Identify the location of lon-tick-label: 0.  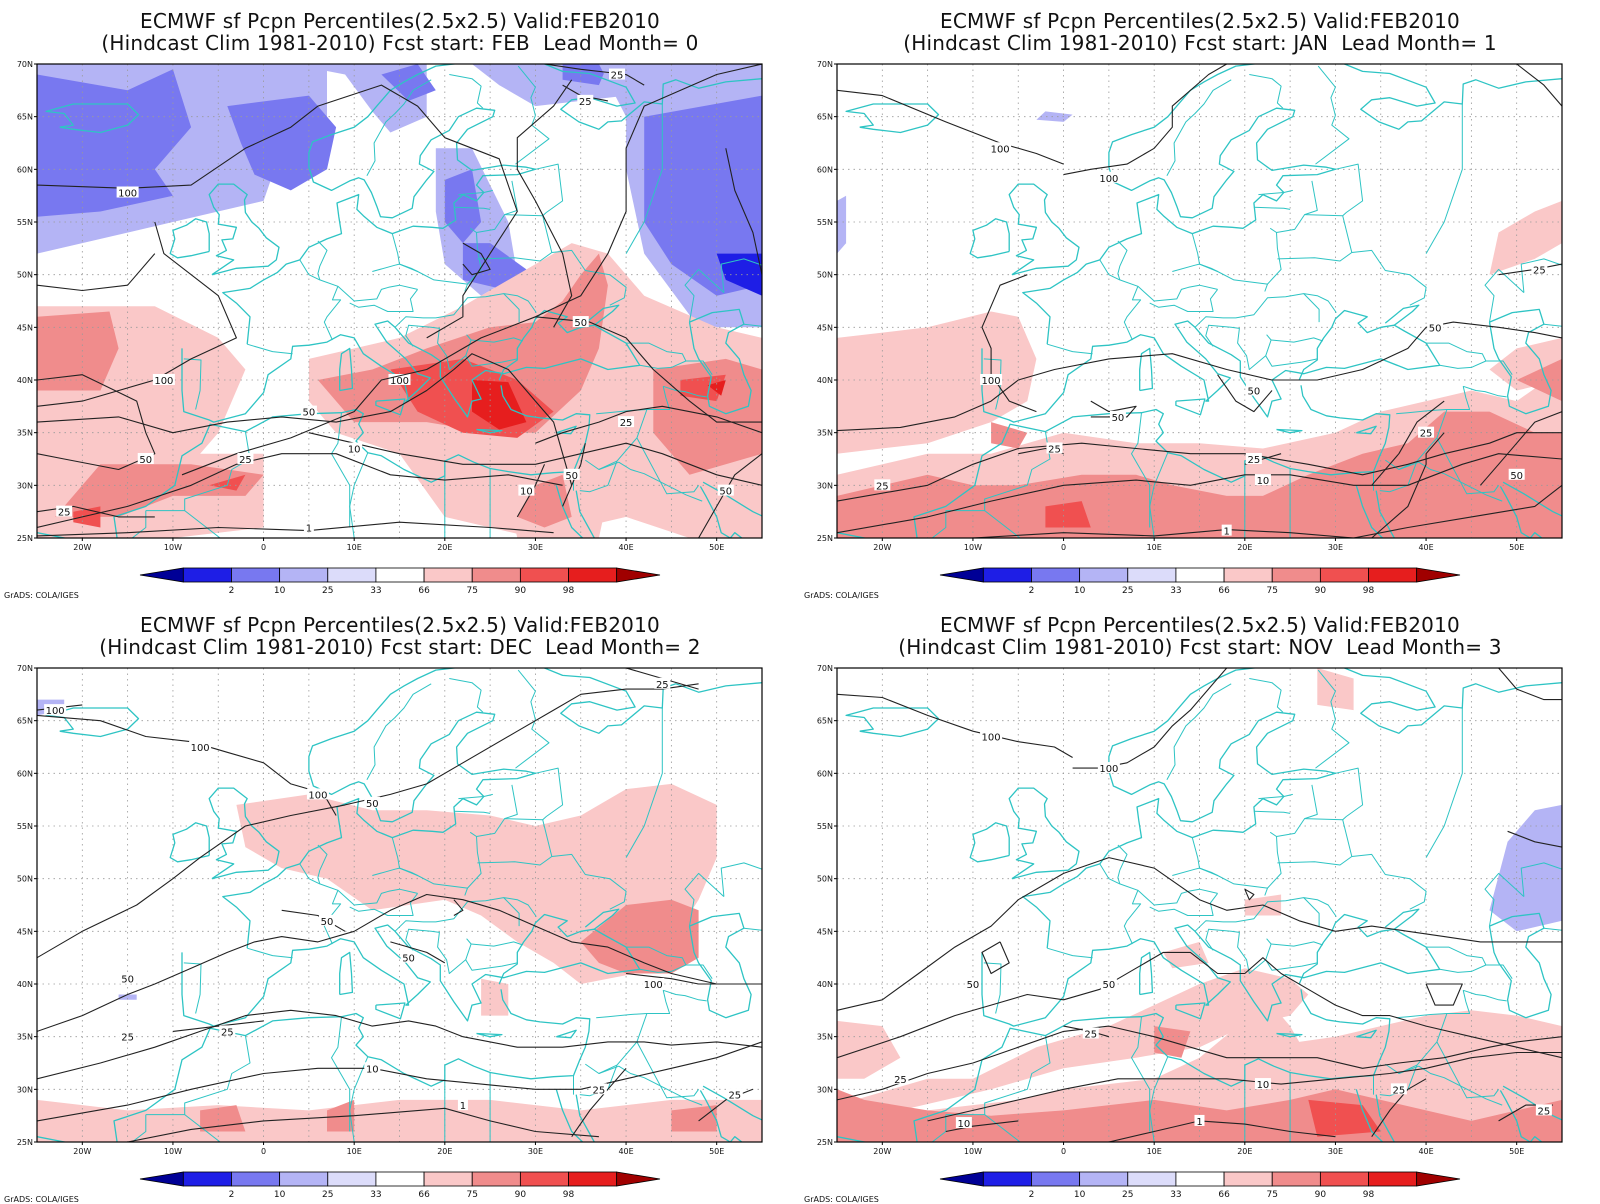
(263, 547).